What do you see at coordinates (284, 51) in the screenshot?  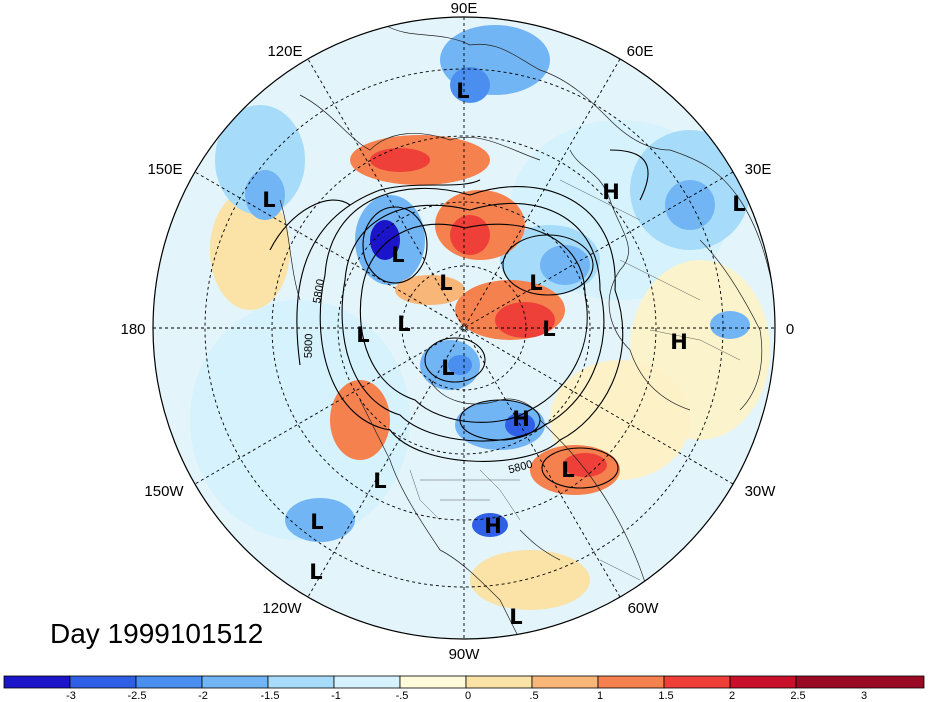 I see `lon-label-120e: 120E` at bounding box center [284, 51].